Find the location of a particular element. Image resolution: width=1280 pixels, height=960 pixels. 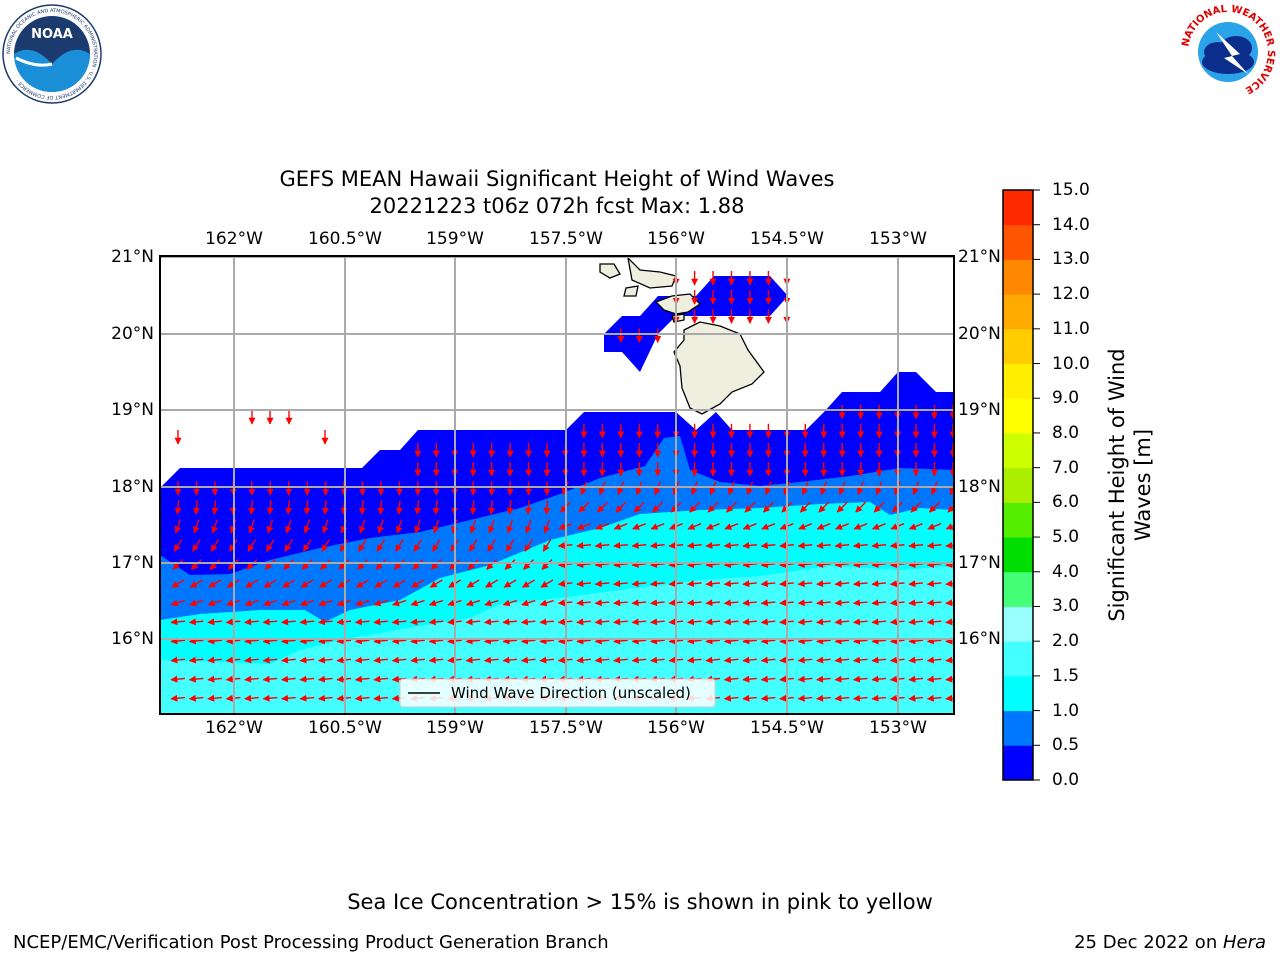

colorbar-tick-label: 0.0 is located at coordinates (1066, 780).